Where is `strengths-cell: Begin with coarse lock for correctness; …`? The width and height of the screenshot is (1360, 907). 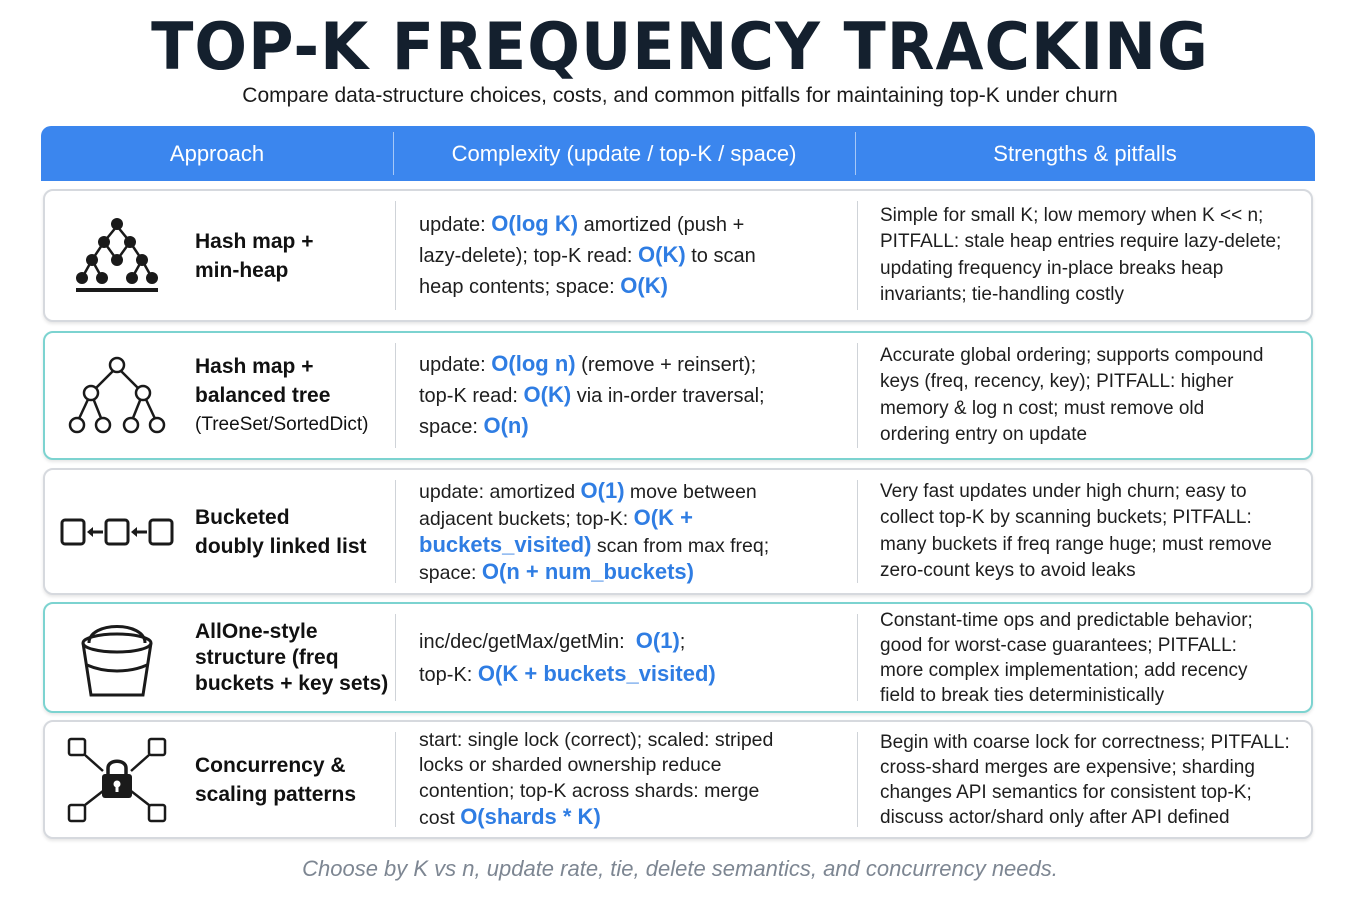
strengths-cell: Begin with coarse lock for correctness; … is located at coordinates (1085, 779).